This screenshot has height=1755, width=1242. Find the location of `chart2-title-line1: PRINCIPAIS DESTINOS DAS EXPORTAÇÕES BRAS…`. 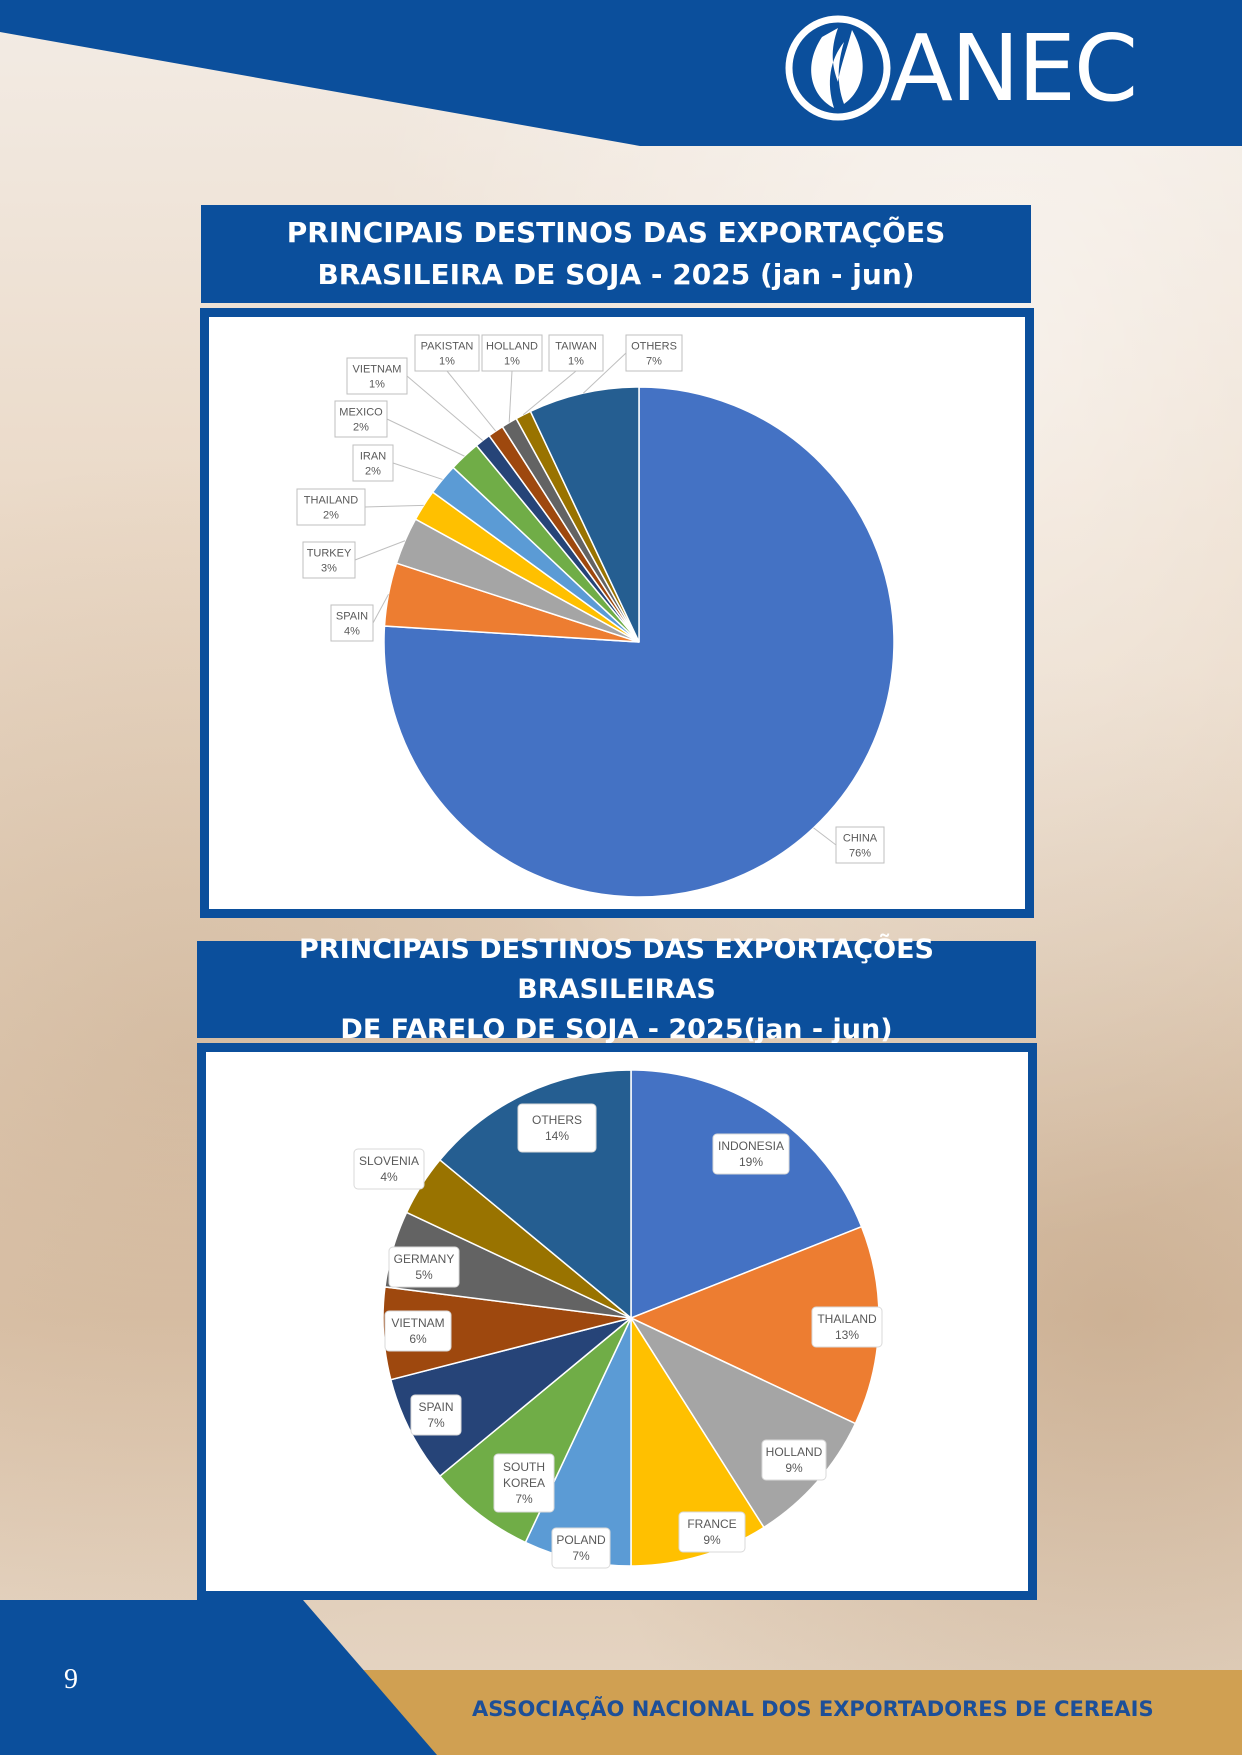

chart2-title-line1: PRINCIPAIS DESTINOS DAS EXPORTAÇÕES BRAS… is located at coordinates (616, 969).